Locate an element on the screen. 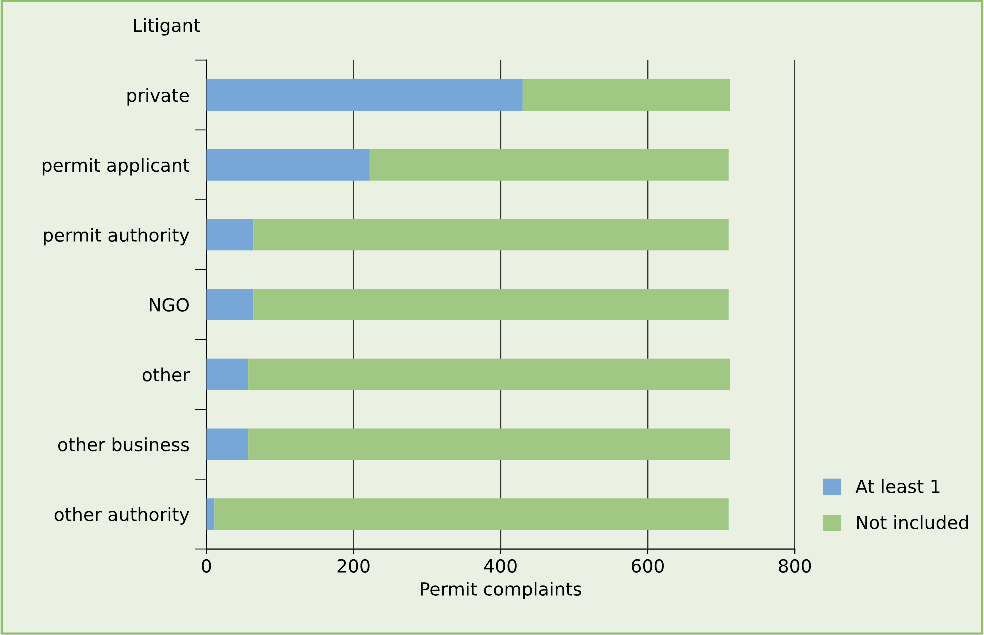  y-axis-title: Litigant is located at coordinates (167, 27).